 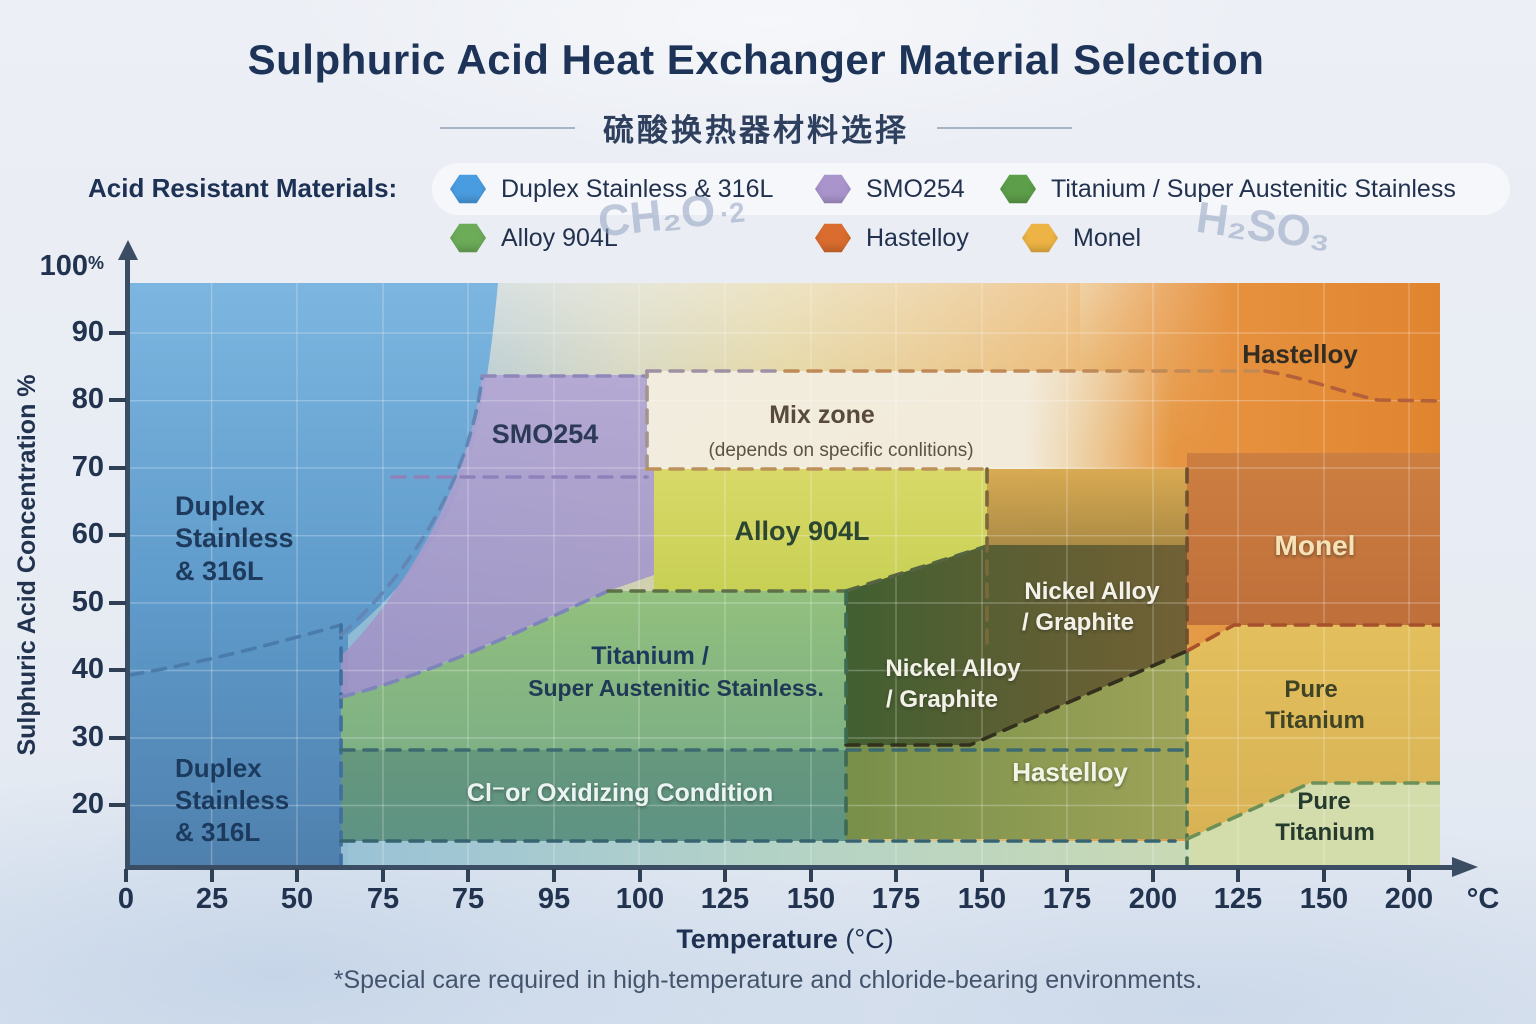 What do you see at coordinates (497, 536) in the screenshot?
I see `region-smo254` at bounding box center [497, 536].